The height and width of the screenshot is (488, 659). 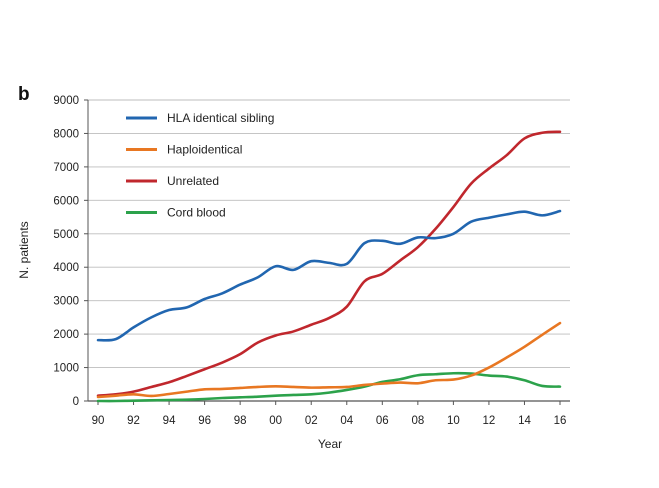 I want to click on y-tick-label: 7000, so click(x=66, y=168).